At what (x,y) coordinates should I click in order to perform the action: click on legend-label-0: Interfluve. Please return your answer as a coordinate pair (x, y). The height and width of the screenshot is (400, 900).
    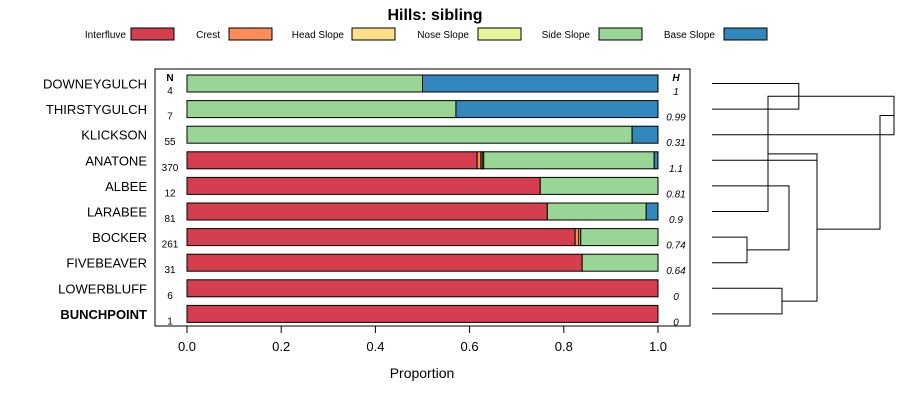
    Looking at the image, I should click on (106, 35).